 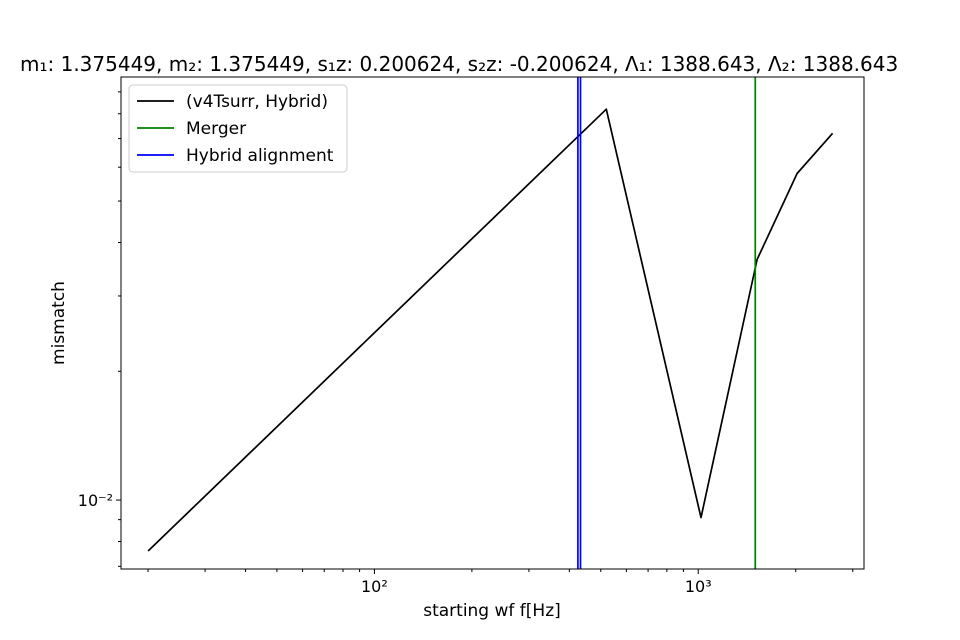 I want to click on legend-label: (v4Tsurr, Hybrid), so click(x=257, y=102).